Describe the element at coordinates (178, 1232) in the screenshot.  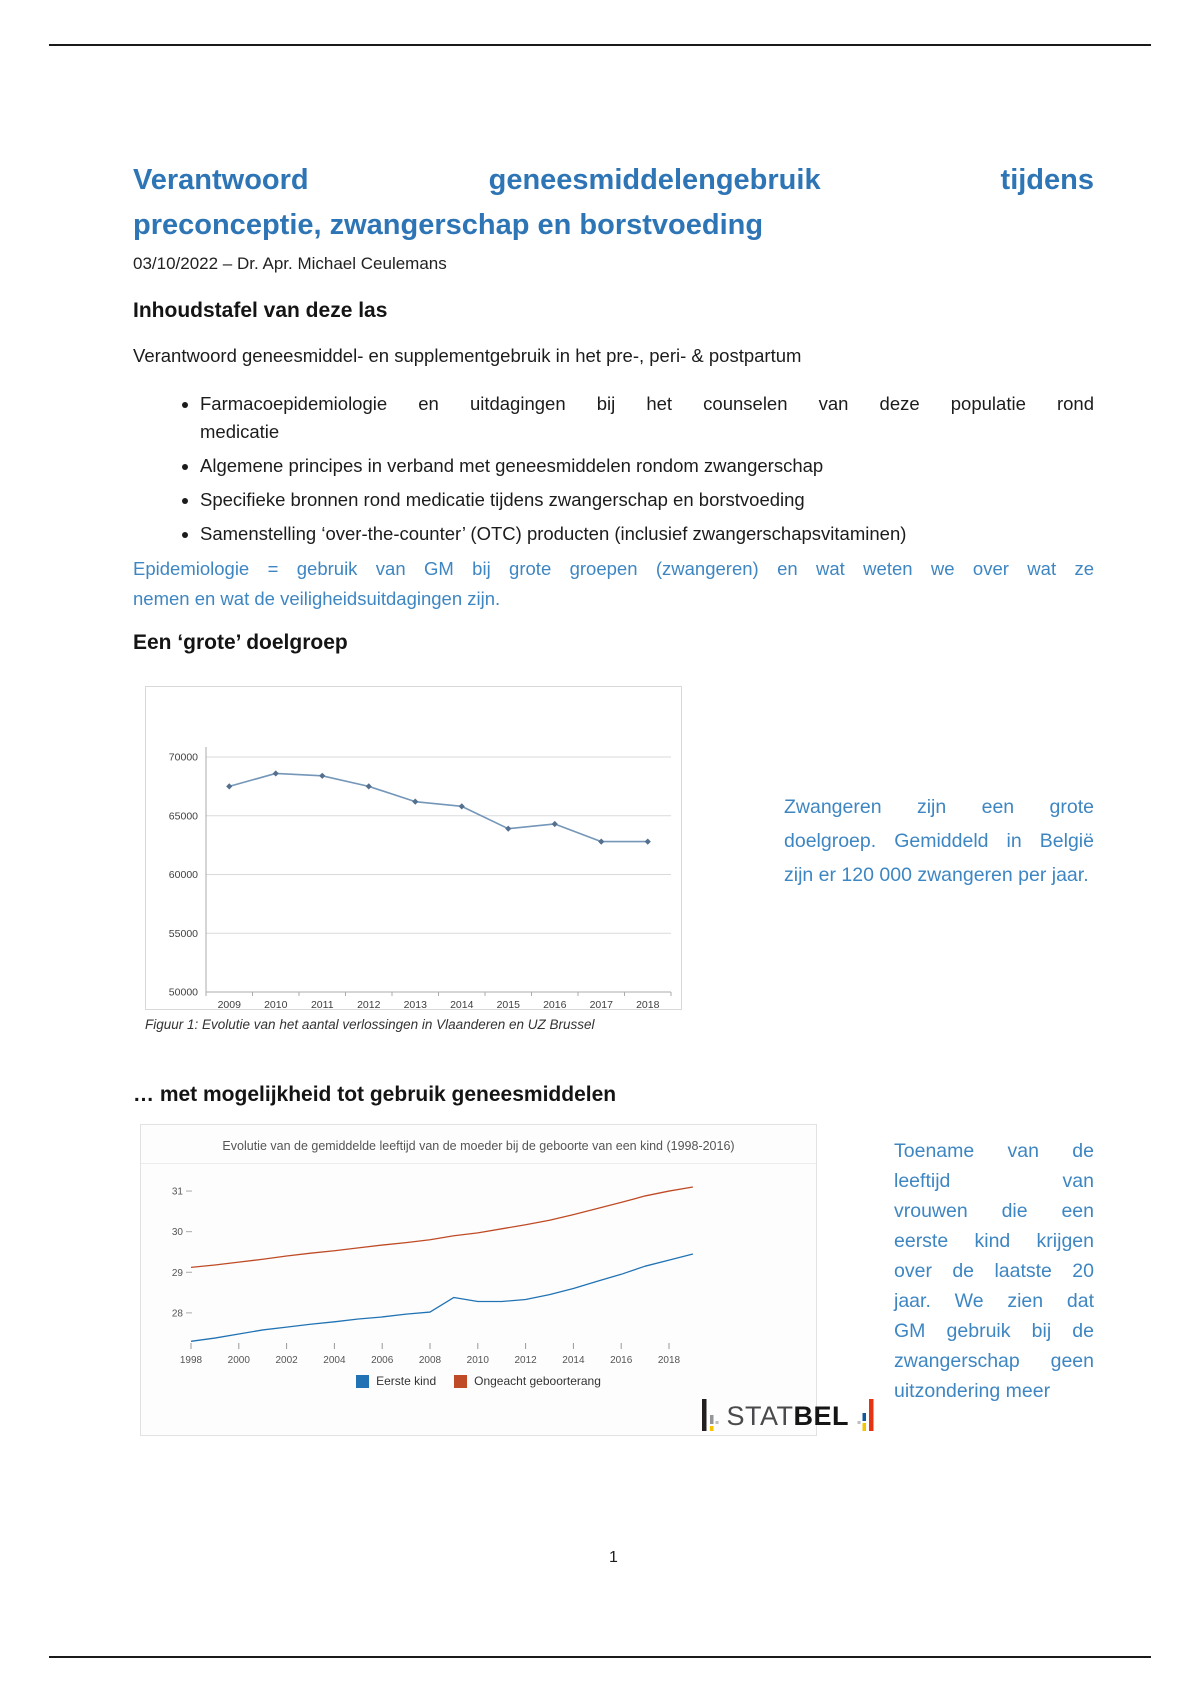
I see `svg-text: 30` at that location.